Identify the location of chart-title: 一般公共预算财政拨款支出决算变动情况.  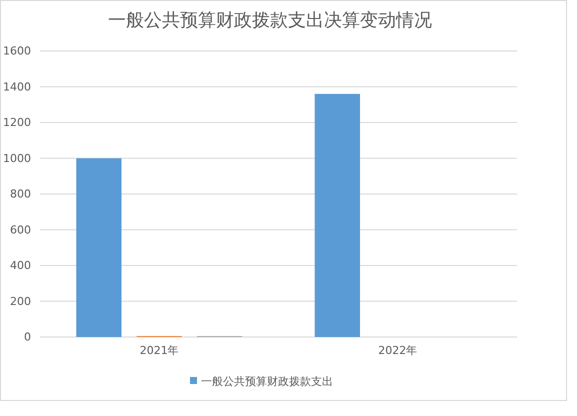
(270, 20).